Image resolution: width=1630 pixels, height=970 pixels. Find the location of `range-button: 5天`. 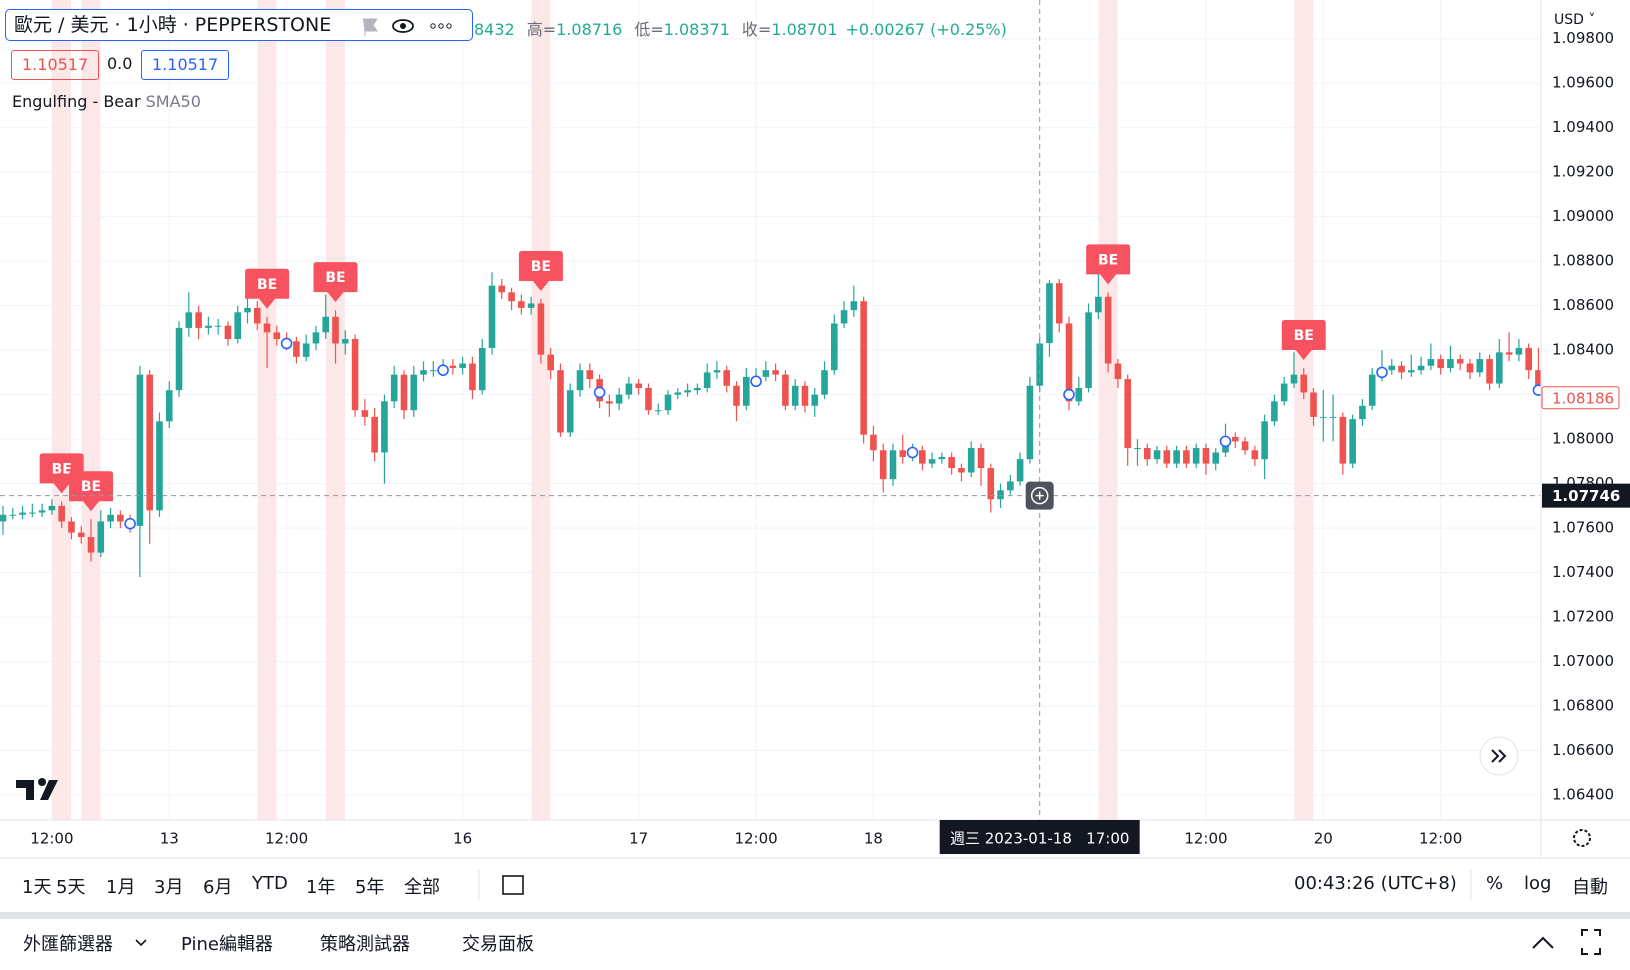

range-button: 5天 is located at coordinates (71, 887).